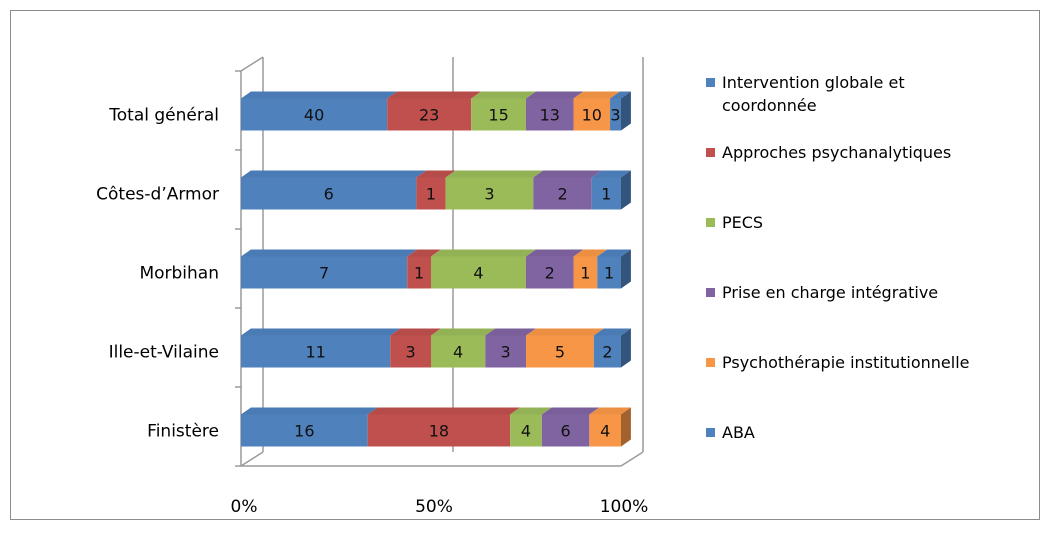 The image size is (1051, 535). I want to click on data-label: 2, so click(562, 194).